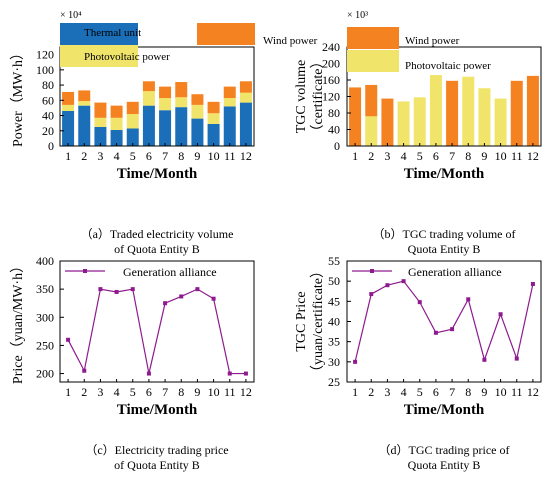  Describe the element at coordinates (45, 374) in the screenshot. I see `y-tick-label: 200` at that location.